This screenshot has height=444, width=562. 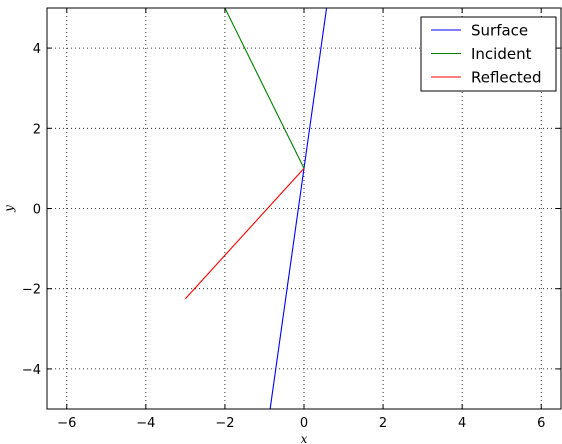 What do you see at coordinates (383, 423) in the screenshot?
I see `x-tick-label: 2` at bounding box center [383, 423].